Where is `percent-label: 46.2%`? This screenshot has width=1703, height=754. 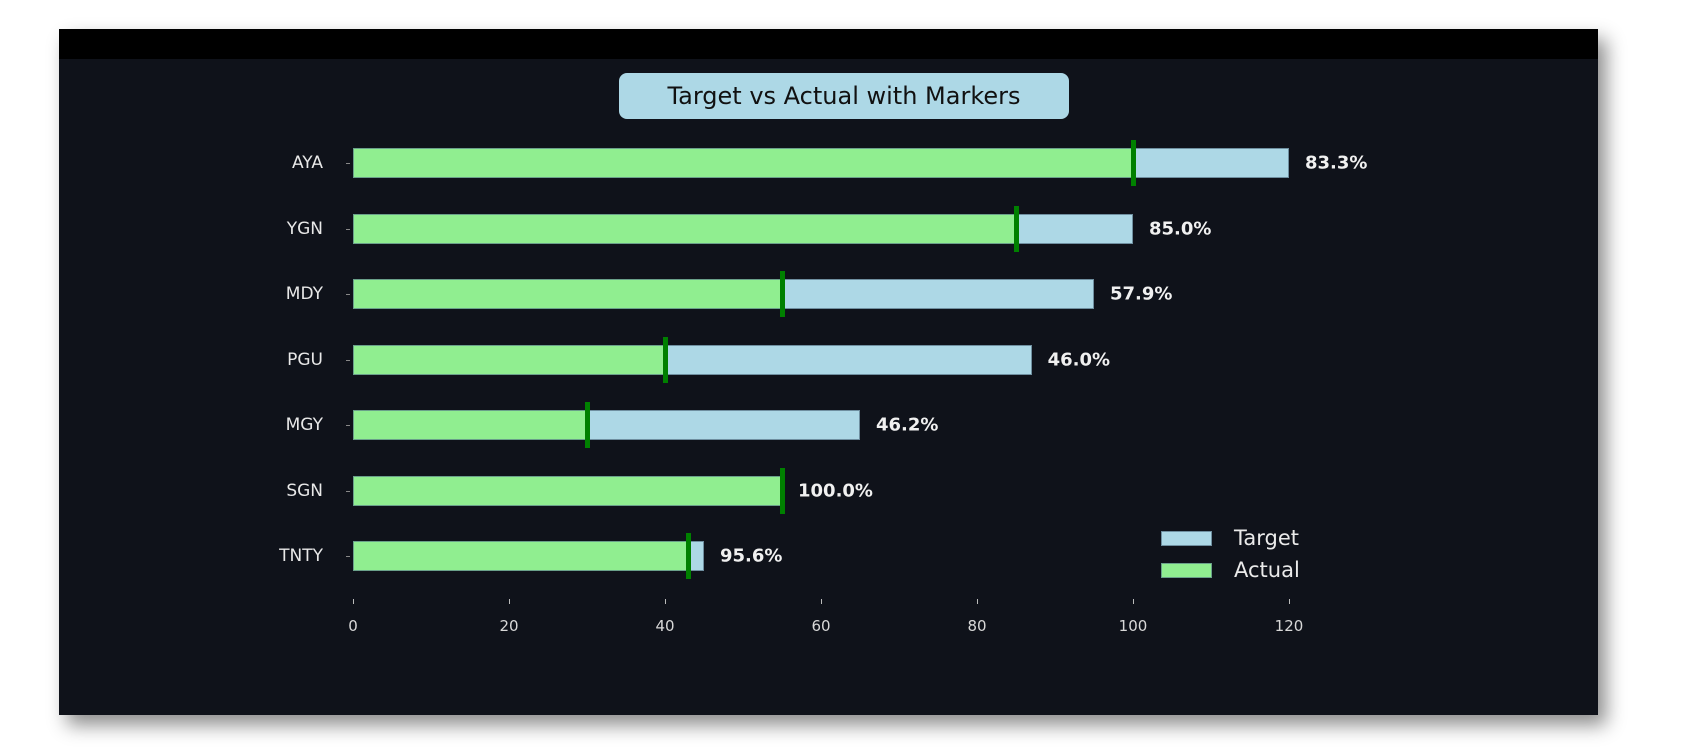
percent-label: 46.2% is located at coordinates (907, 425).